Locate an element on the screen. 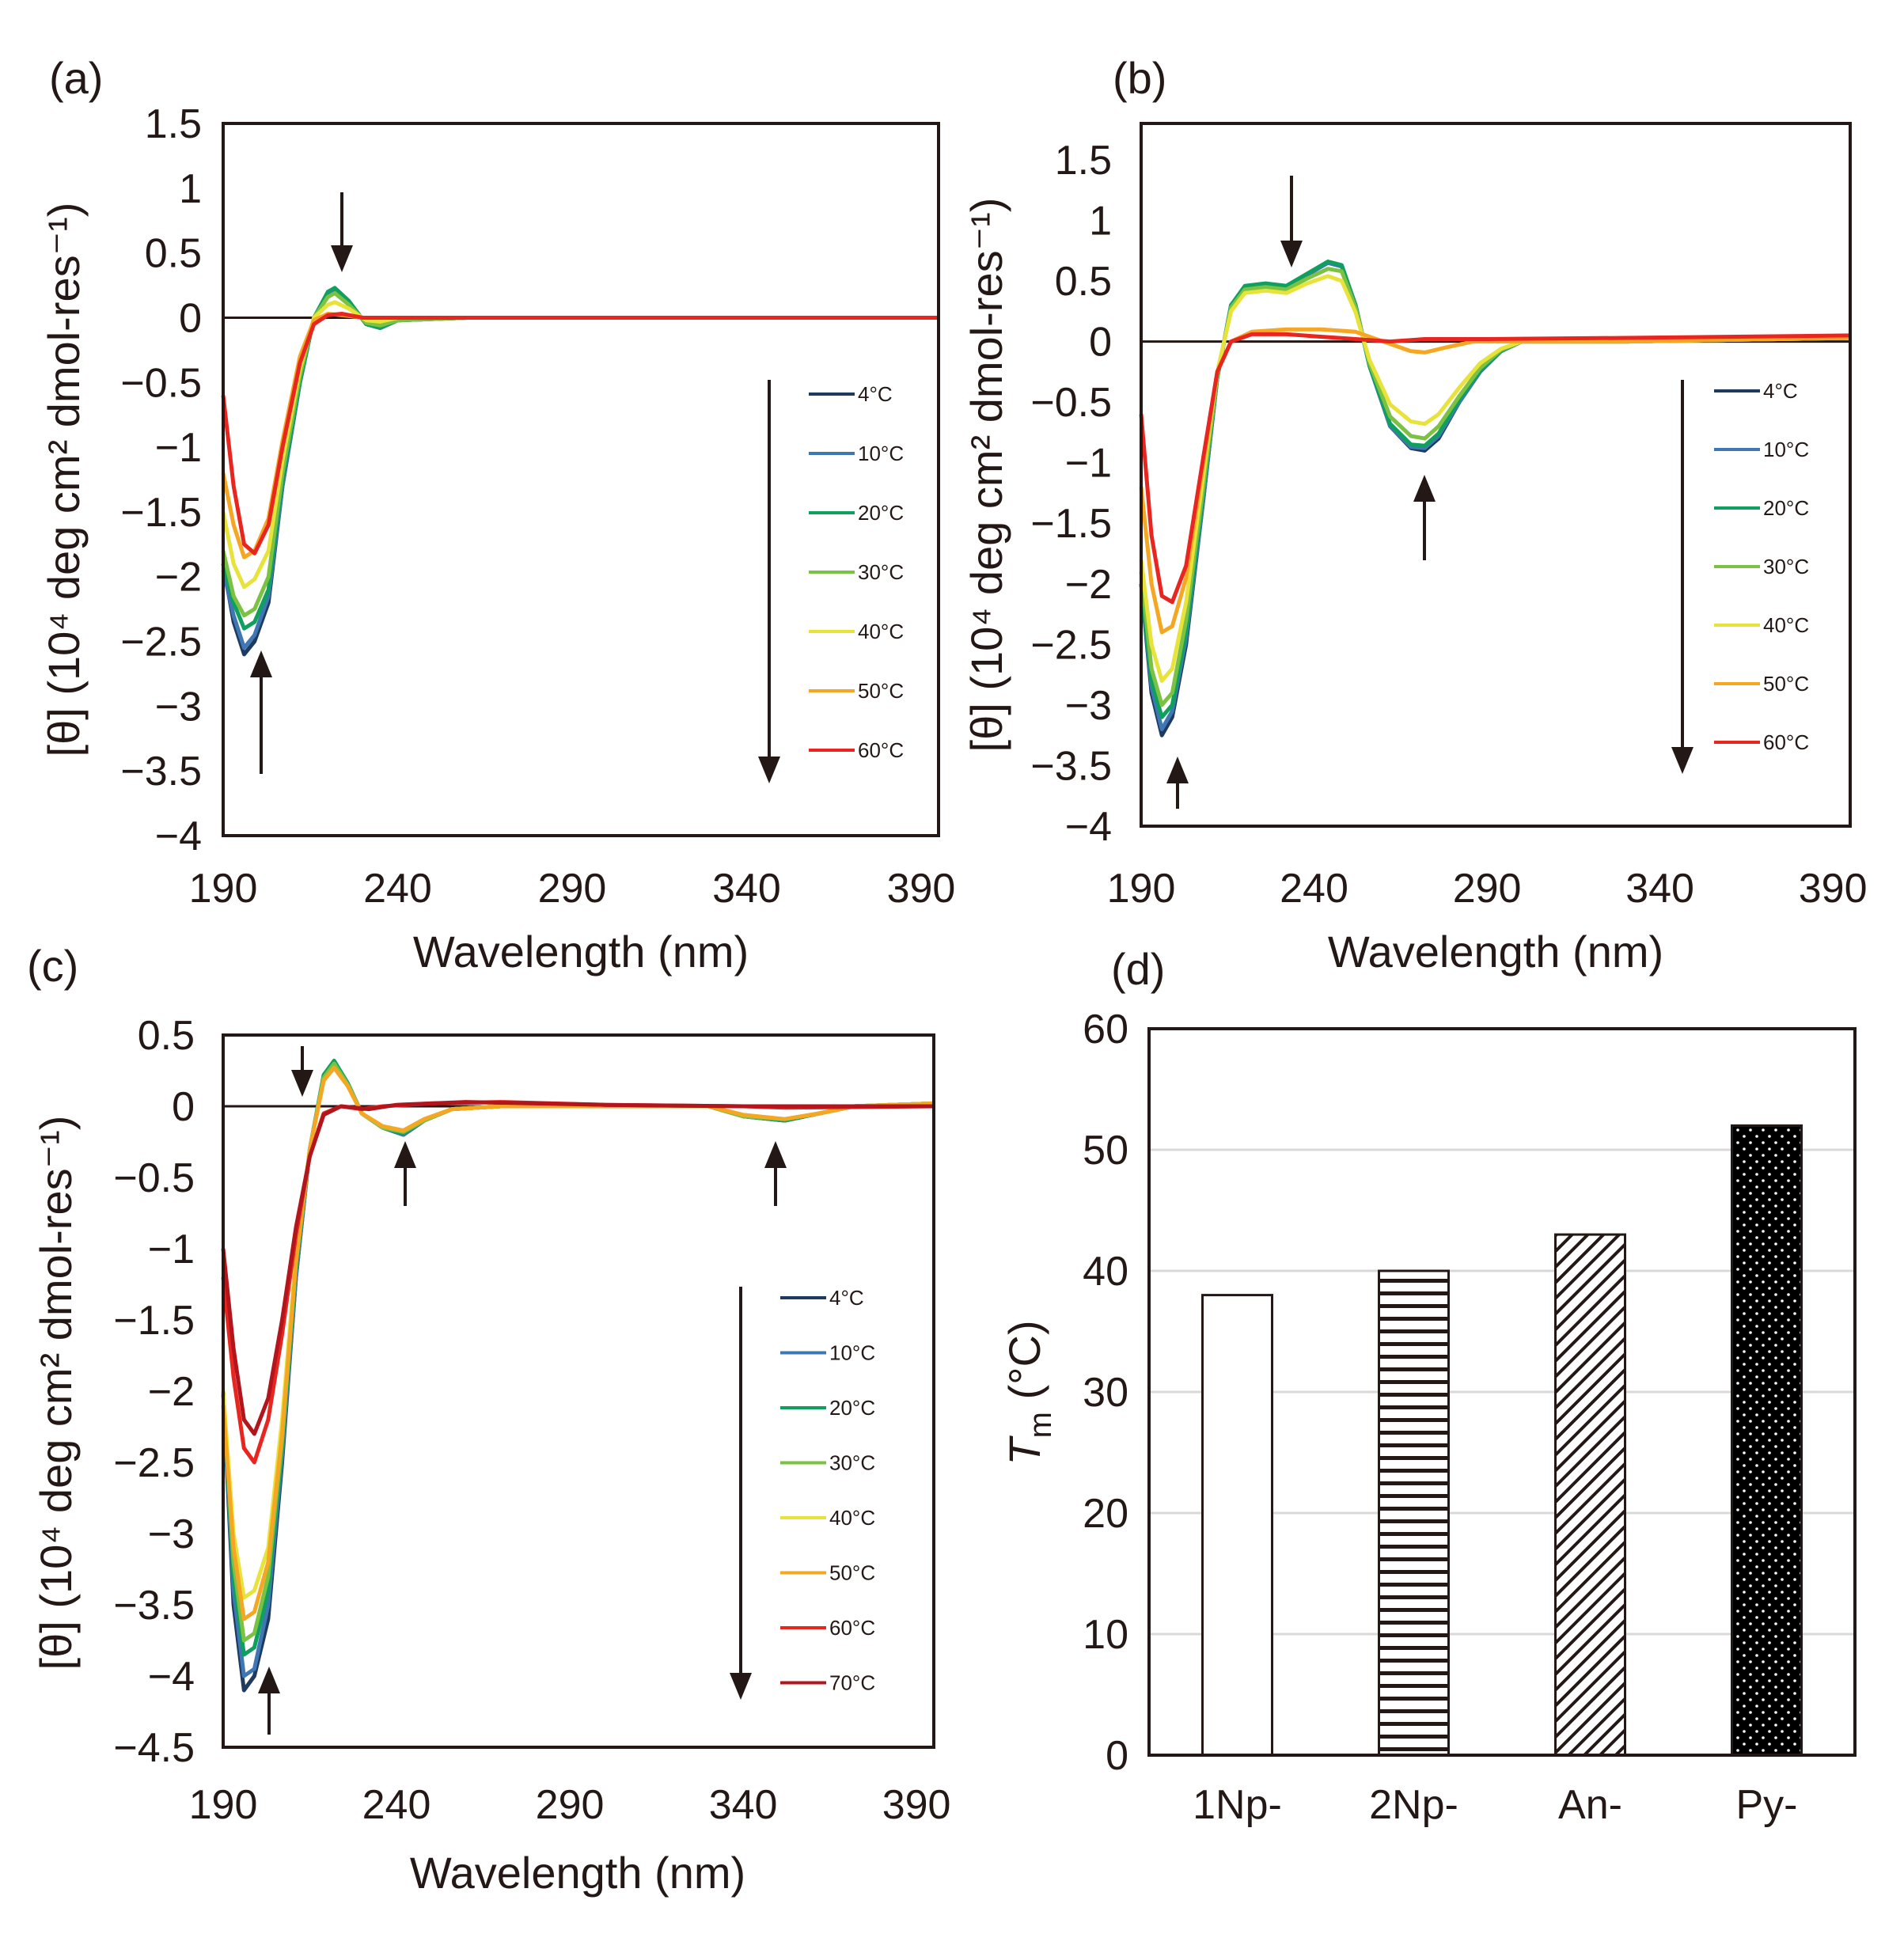 This screenshot has height=1934, width=1904. y-tick-label: 40 is located at coordinates (1105, 1272).